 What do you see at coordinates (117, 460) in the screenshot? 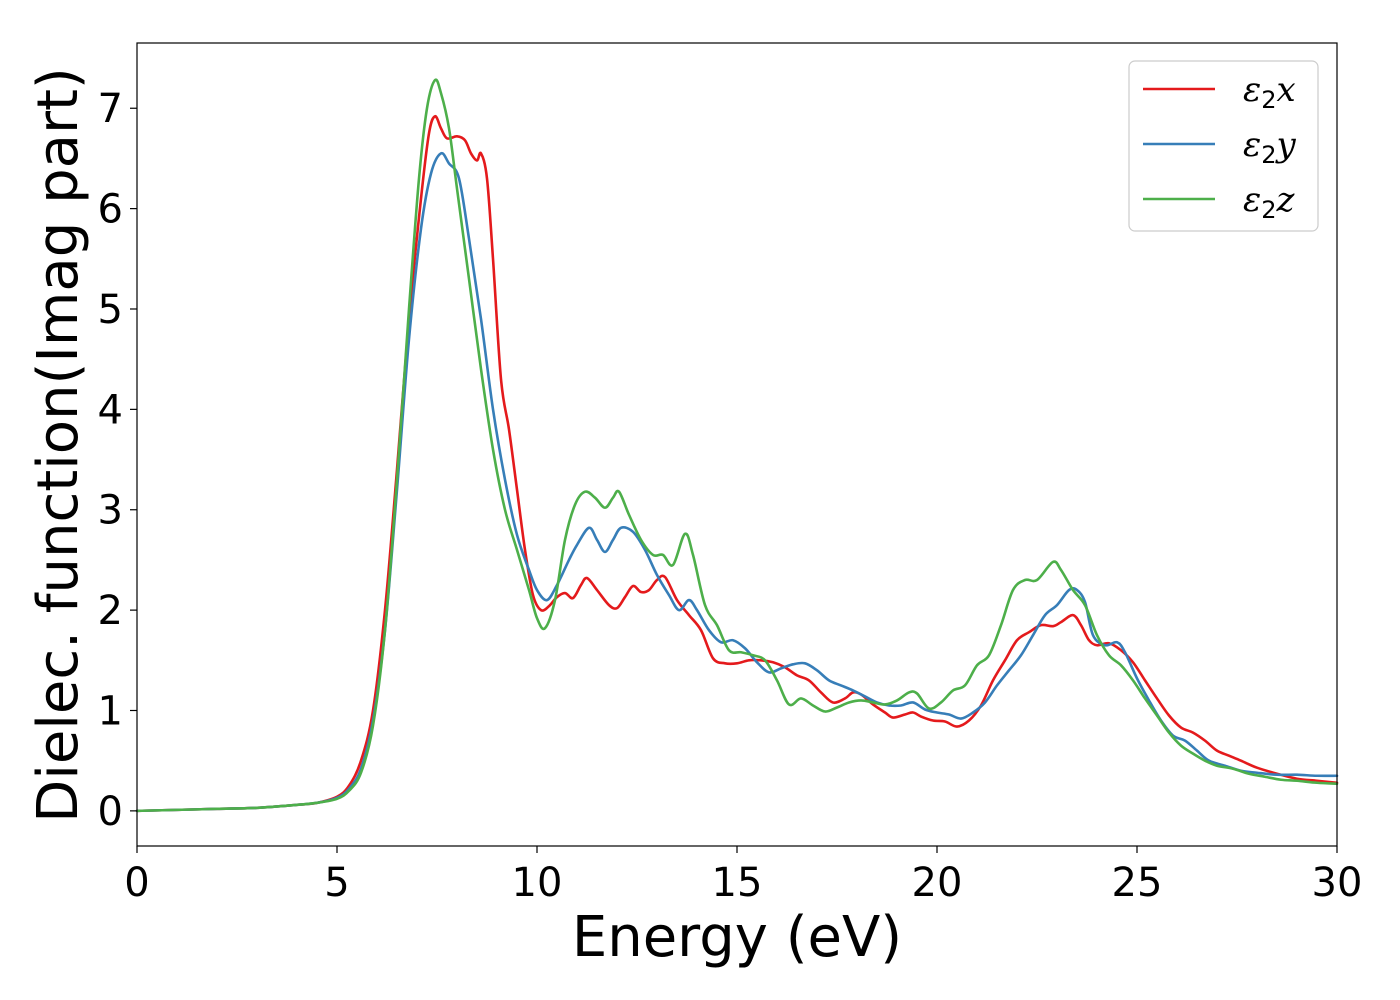
I see `y-axis: 0 1 2 3 4 5 6 7` at bounding box center [117, 460].